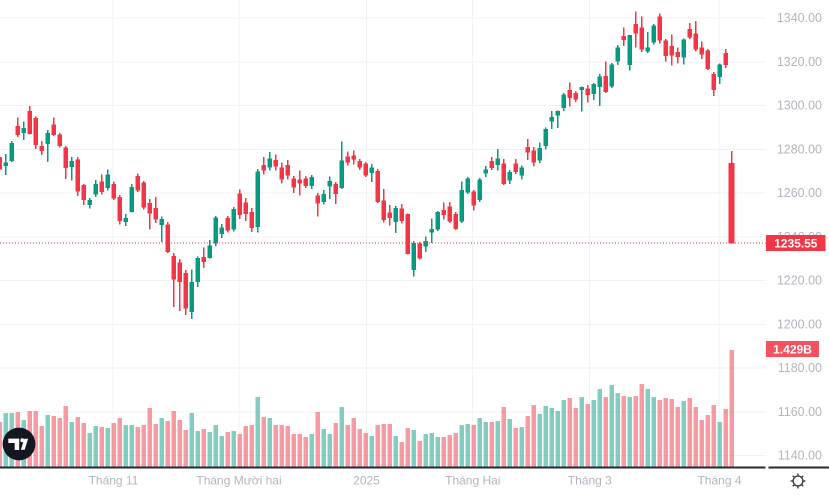 This screenshot has width=829, height=498. Describe the element at coordinates (799, 324) in the screenshot. I see `svg-text: 1200.00` at that location.